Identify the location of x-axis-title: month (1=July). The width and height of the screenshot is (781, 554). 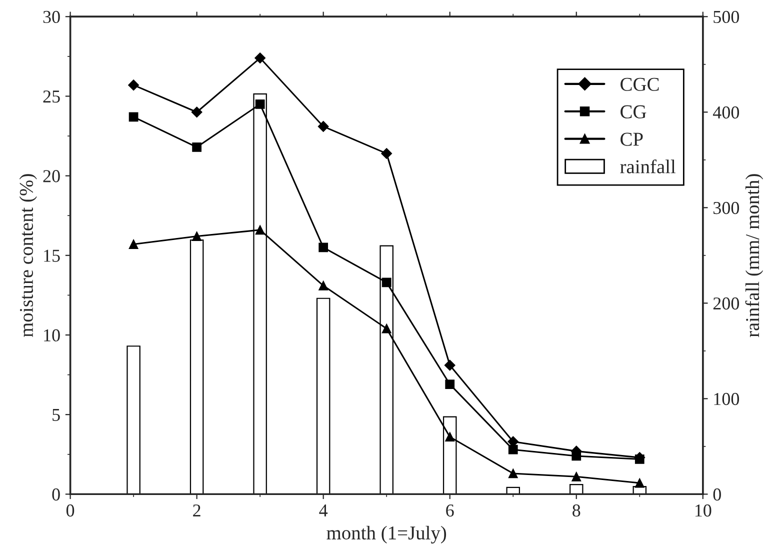
(386, 535).